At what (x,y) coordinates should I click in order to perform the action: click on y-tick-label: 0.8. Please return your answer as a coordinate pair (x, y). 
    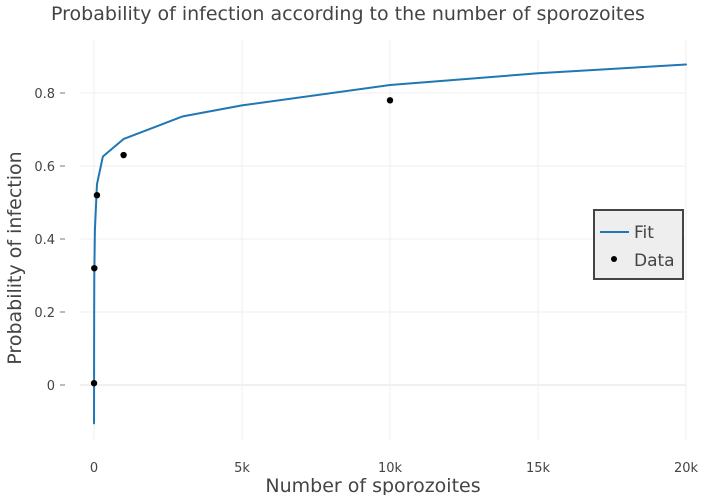
    Looking at the image, I should click on (44, 94).